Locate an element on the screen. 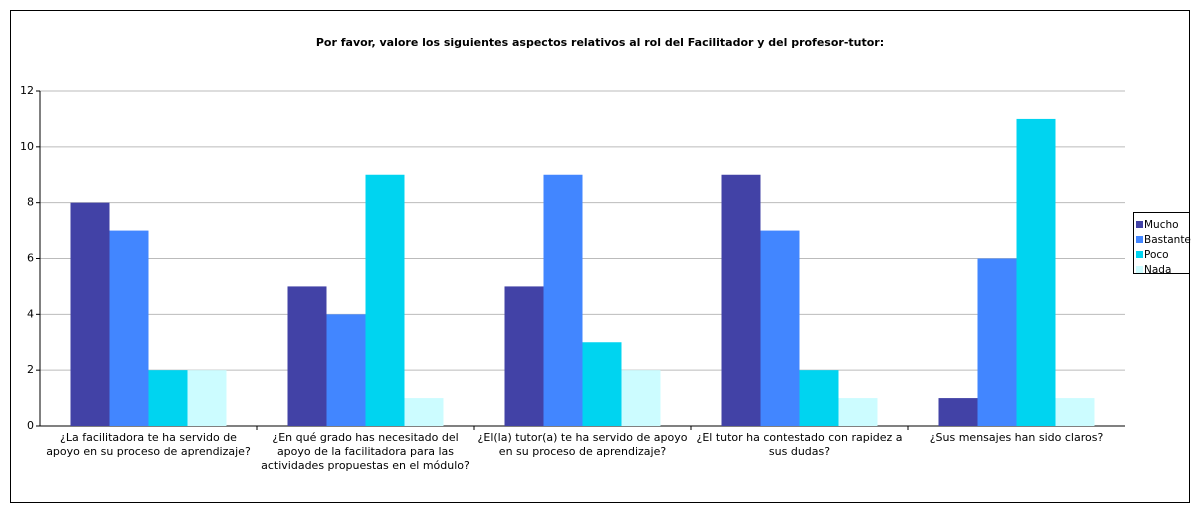 The height and width of the screenshot is (513, 1200). x-tick-label-line: apoyo de la facilitadora para las is located at coordinates (365, 451).